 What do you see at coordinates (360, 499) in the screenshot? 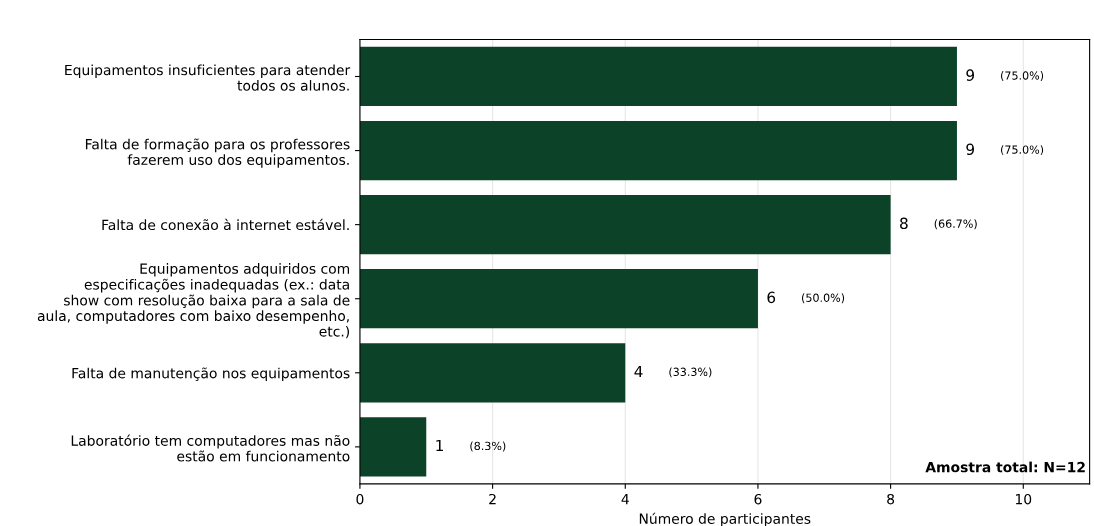
I see `x-tick-label: 0` at bounding box center [360, 499].